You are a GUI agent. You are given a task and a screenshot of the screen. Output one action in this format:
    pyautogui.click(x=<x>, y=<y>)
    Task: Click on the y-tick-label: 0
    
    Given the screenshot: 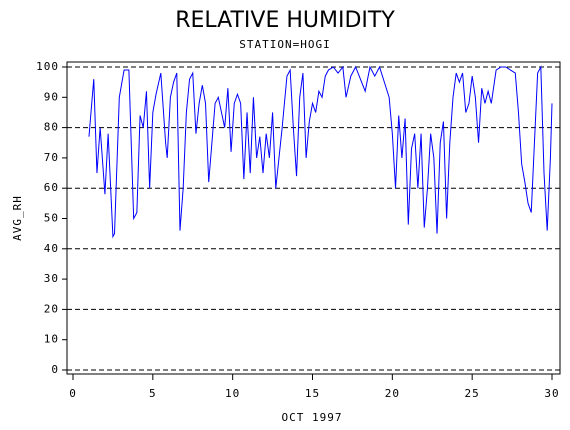 What is the action you would take?
    pyautogui.click(x=55, y=369)
    